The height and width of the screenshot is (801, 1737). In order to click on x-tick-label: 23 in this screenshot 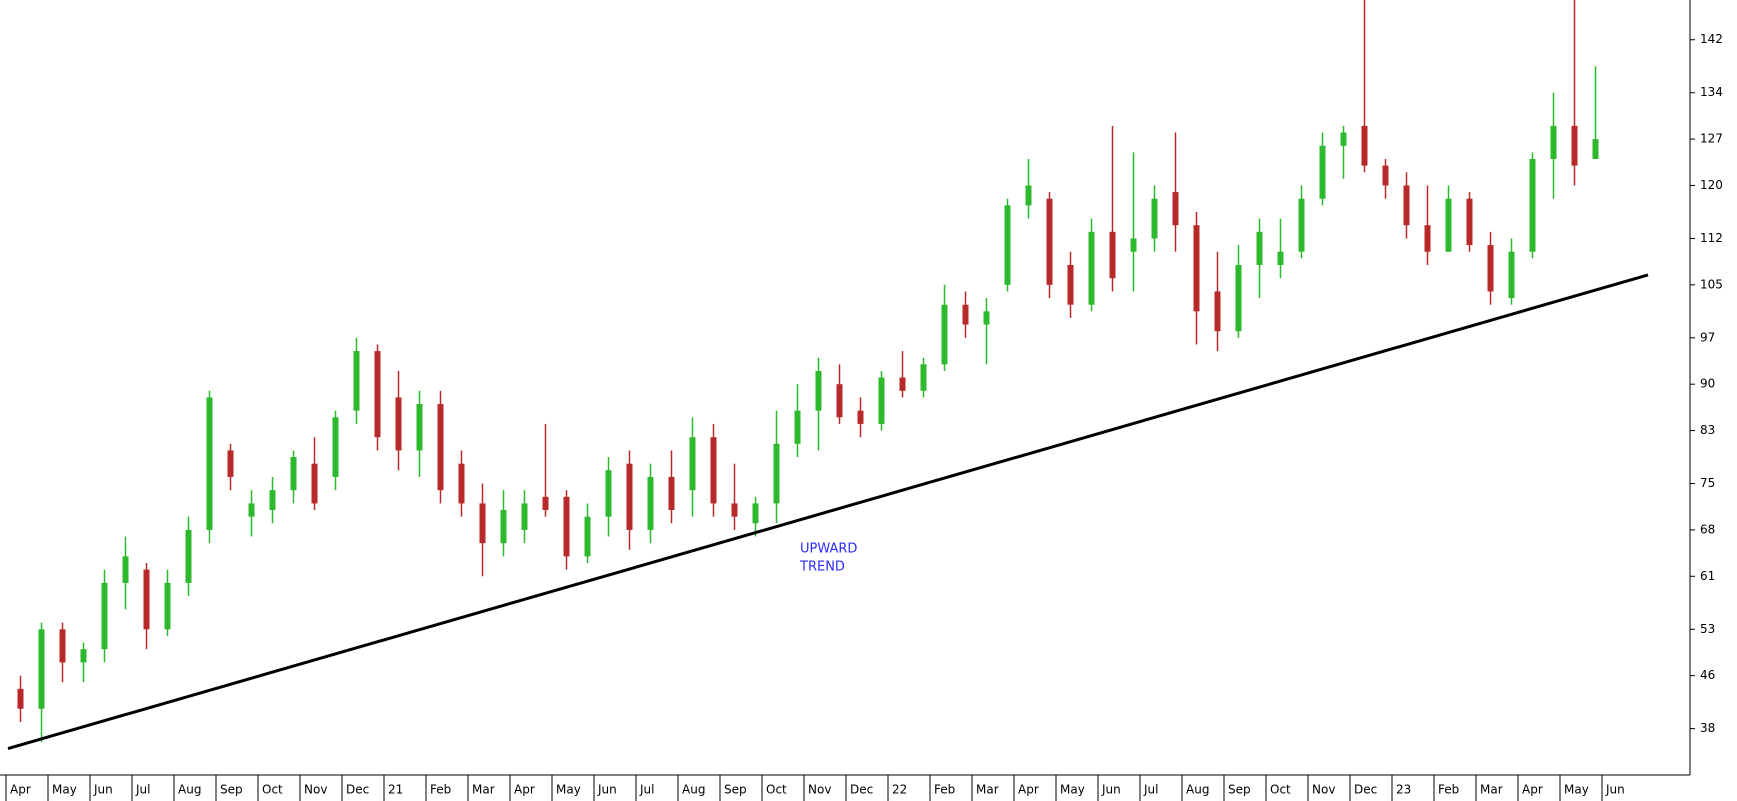, I will do `click(1403, 790)`.